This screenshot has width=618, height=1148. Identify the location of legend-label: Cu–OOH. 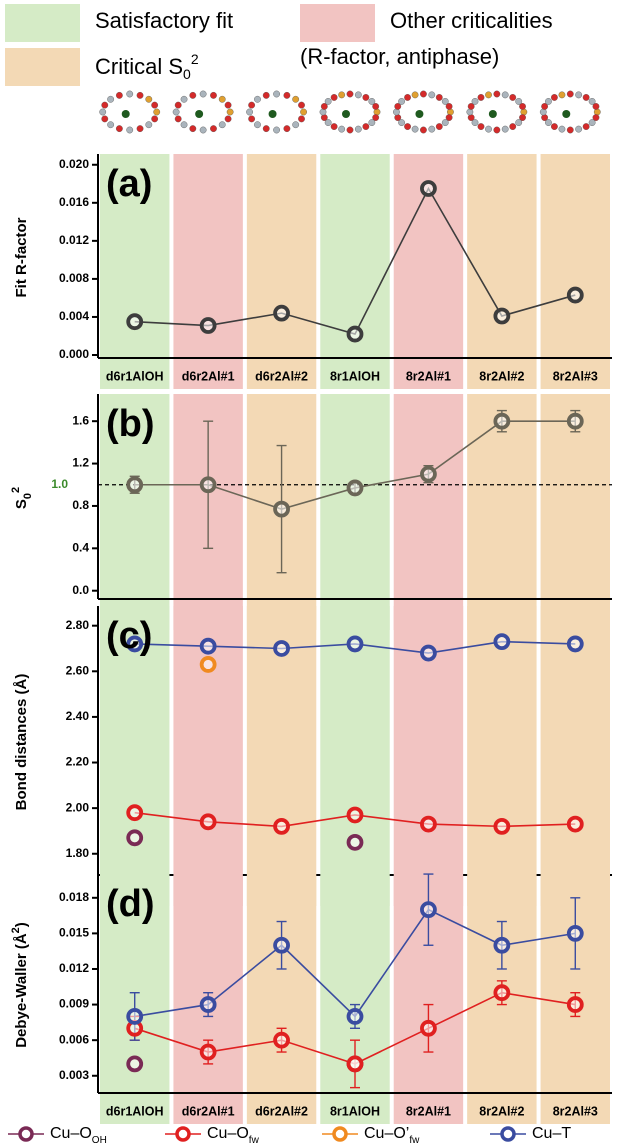
(78, 1135).